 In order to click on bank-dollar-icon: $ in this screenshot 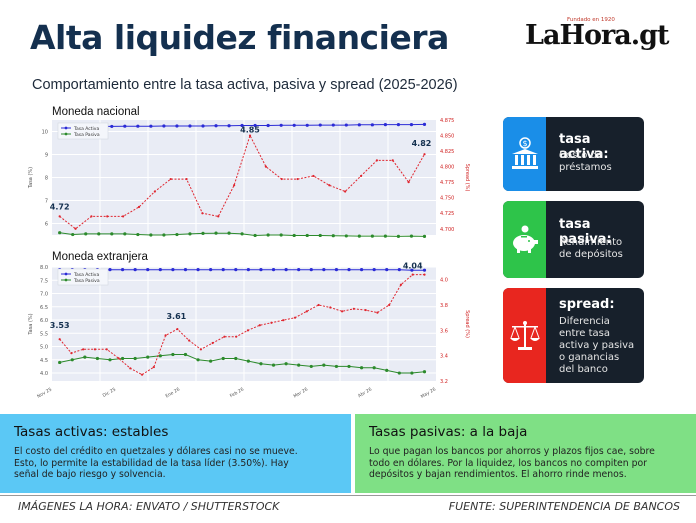, I will do `click(524, 153)`.